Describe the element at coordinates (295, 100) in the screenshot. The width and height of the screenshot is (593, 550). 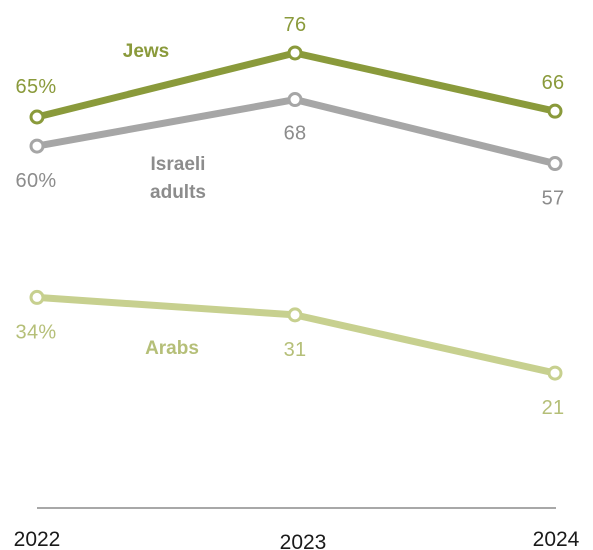
I see `israeli-adults-point-2023` at that location.